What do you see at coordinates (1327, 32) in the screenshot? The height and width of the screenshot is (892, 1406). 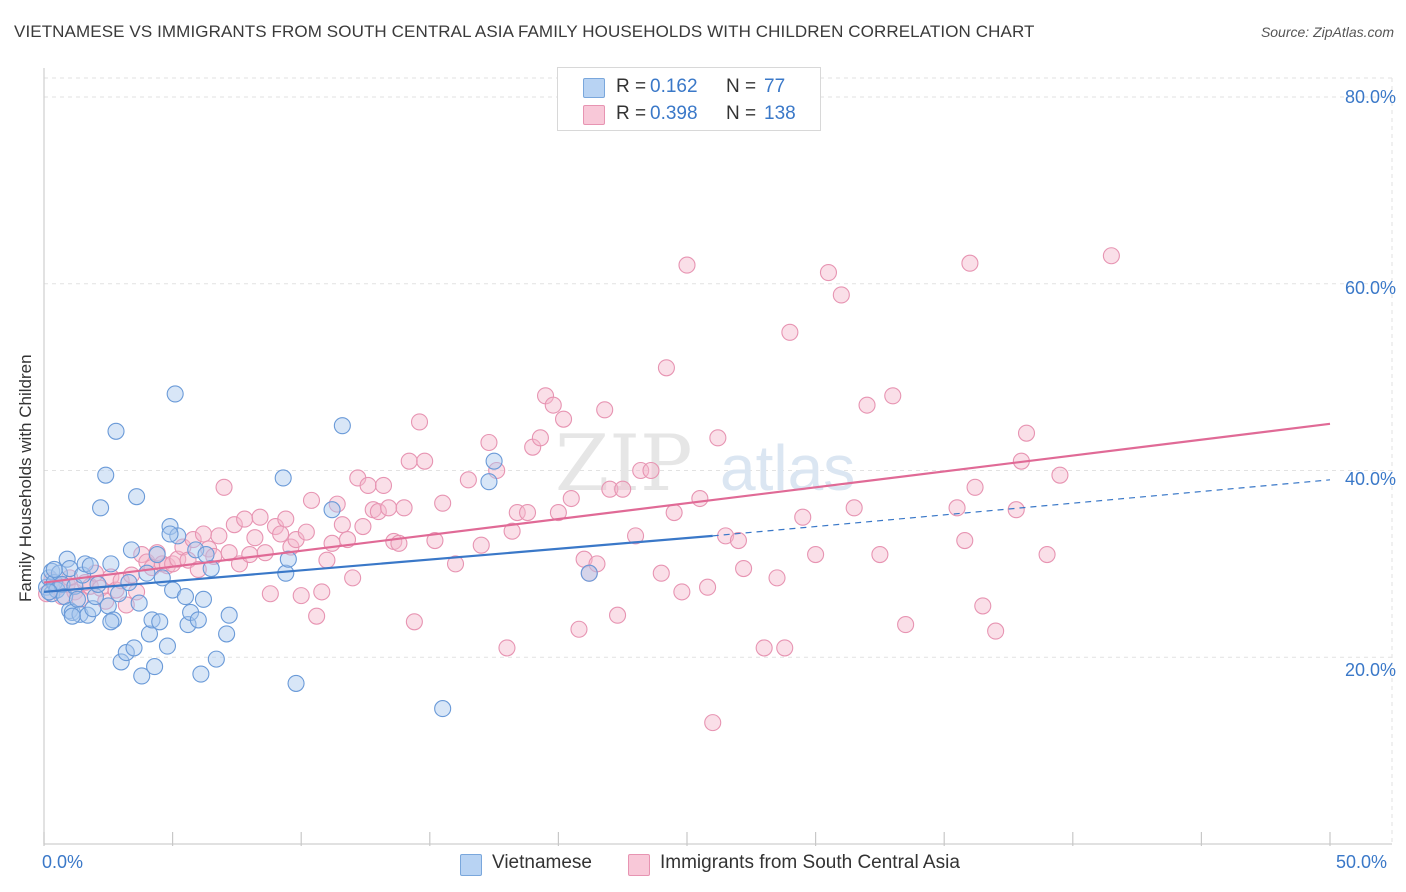 I see `source-label: Source: ZipAtlas.com` at bounding box center [1327, 32].